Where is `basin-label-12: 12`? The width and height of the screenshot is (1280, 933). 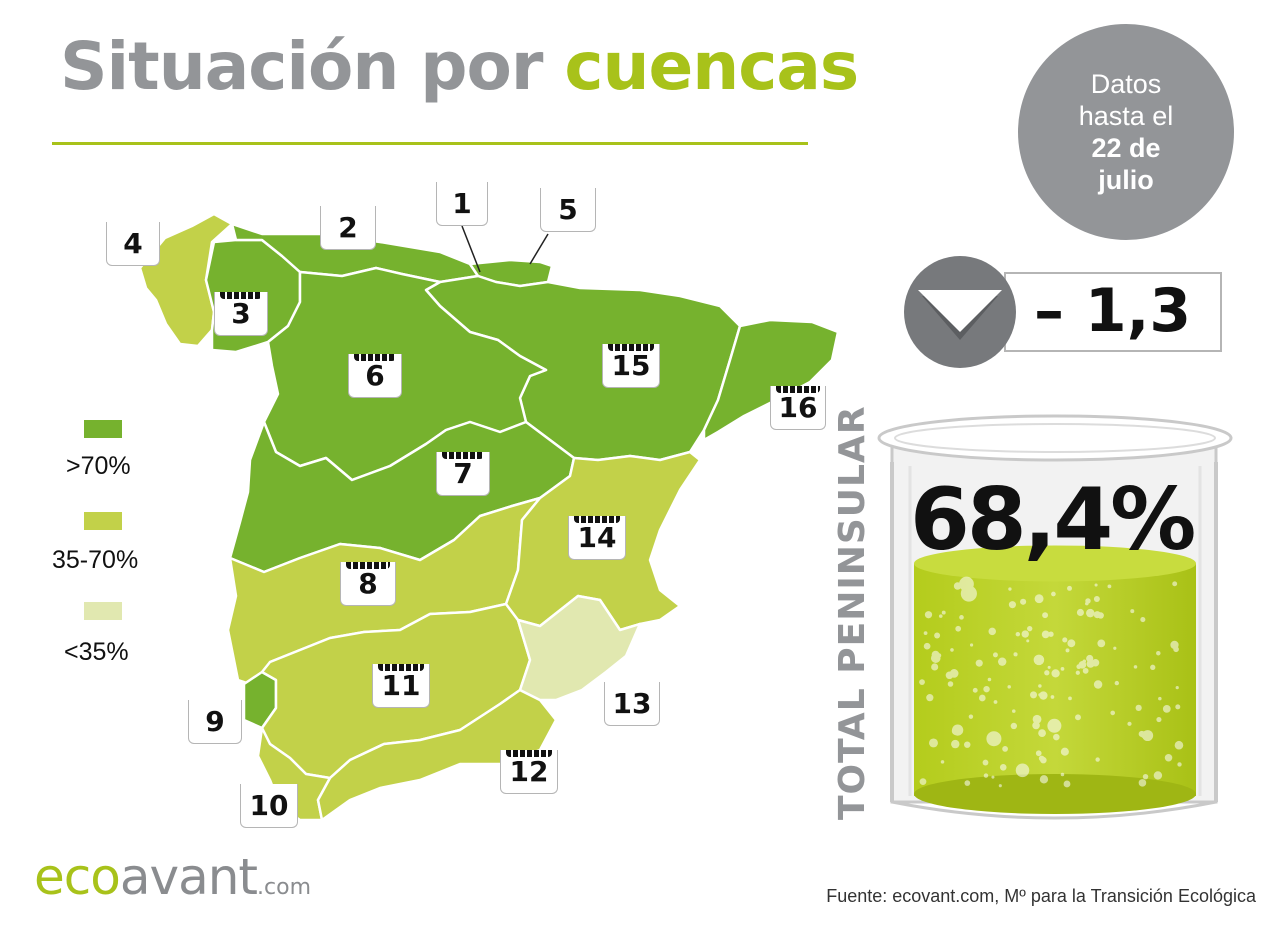
basin-label-12: 12 is located at coordinates (529, 772).